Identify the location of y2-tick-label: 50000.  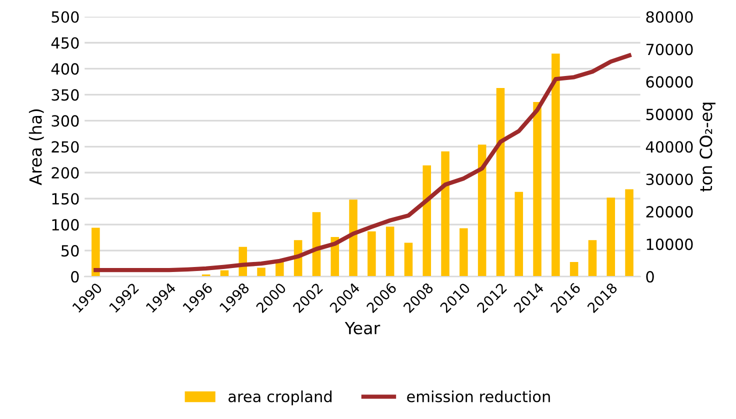
(669, 114).